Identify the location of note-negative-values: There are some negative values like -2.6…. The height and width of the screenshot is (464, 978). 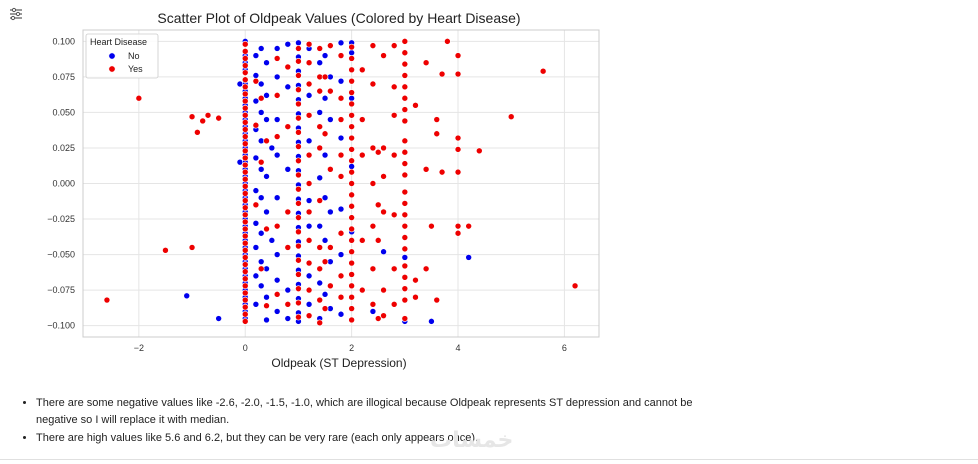
(369, 412).